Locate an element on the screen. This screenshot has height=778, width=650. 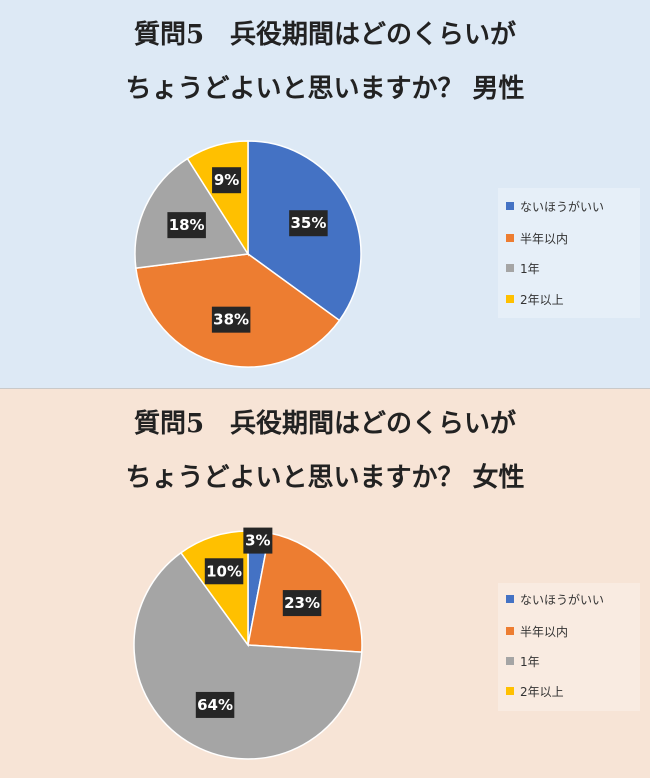
data-label-text: 10% is located at coordinates (224, 571).